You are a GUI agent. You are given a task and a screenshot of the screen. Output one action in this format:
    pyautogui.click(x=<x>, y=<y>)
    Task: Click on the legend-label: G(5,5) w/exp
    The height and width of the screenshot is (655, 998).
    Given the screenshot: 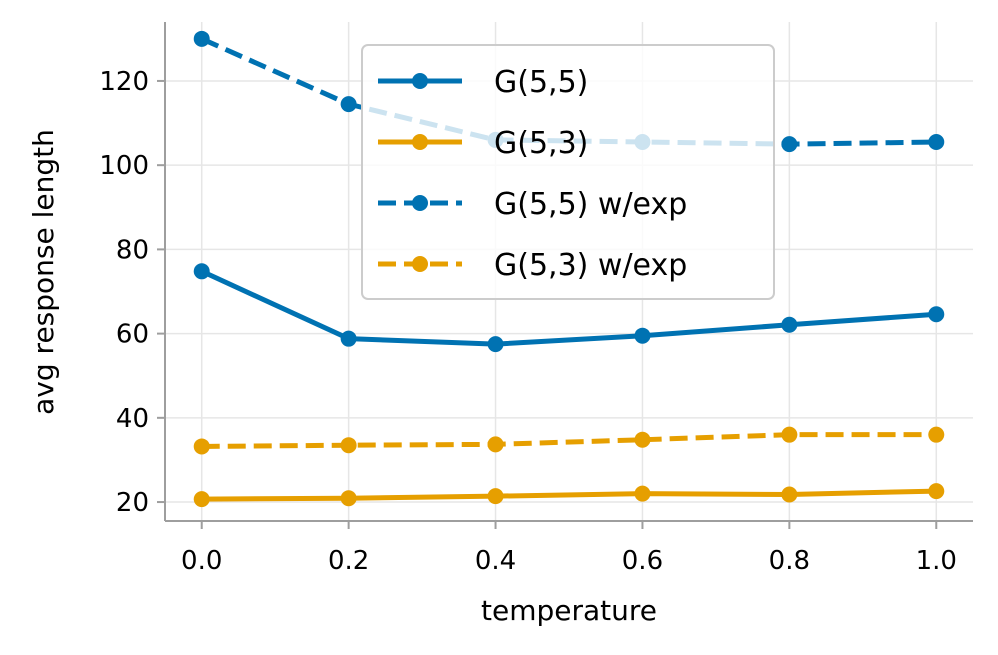 What is the action you would take?
    pyautogui.click(x=590, y=204)
    